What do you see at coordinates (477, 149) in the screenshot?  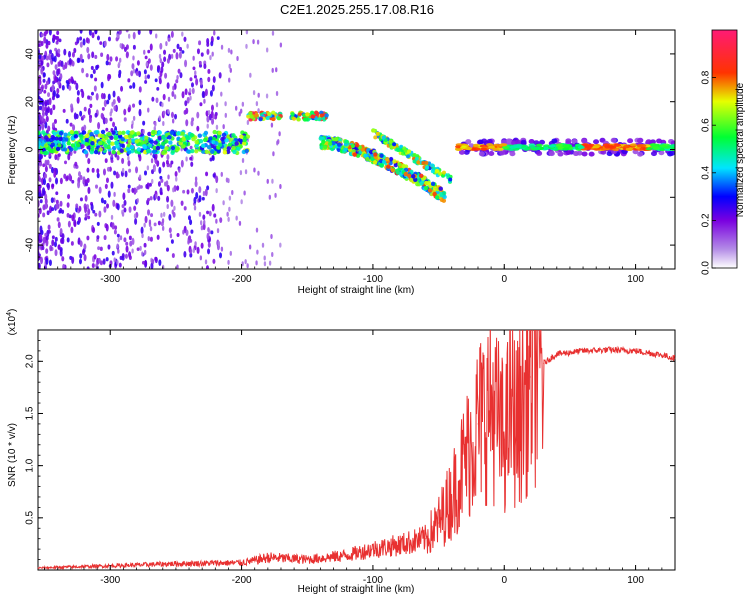 I see `carrier-blob` at bounding box center [477, 149].